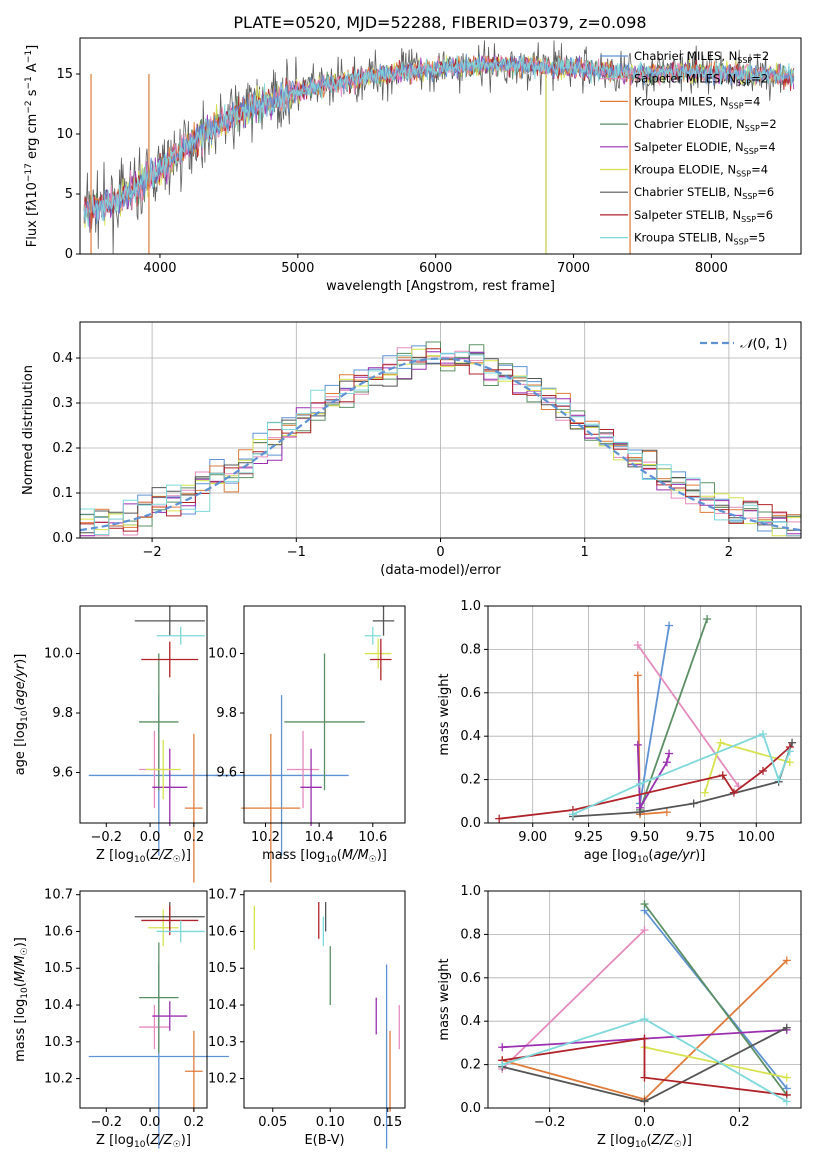  Describe the element at coordinates (705, 125) in the screenshot. I see `legend-label: Chabrier ELODIE, NSSP=2` at that location.